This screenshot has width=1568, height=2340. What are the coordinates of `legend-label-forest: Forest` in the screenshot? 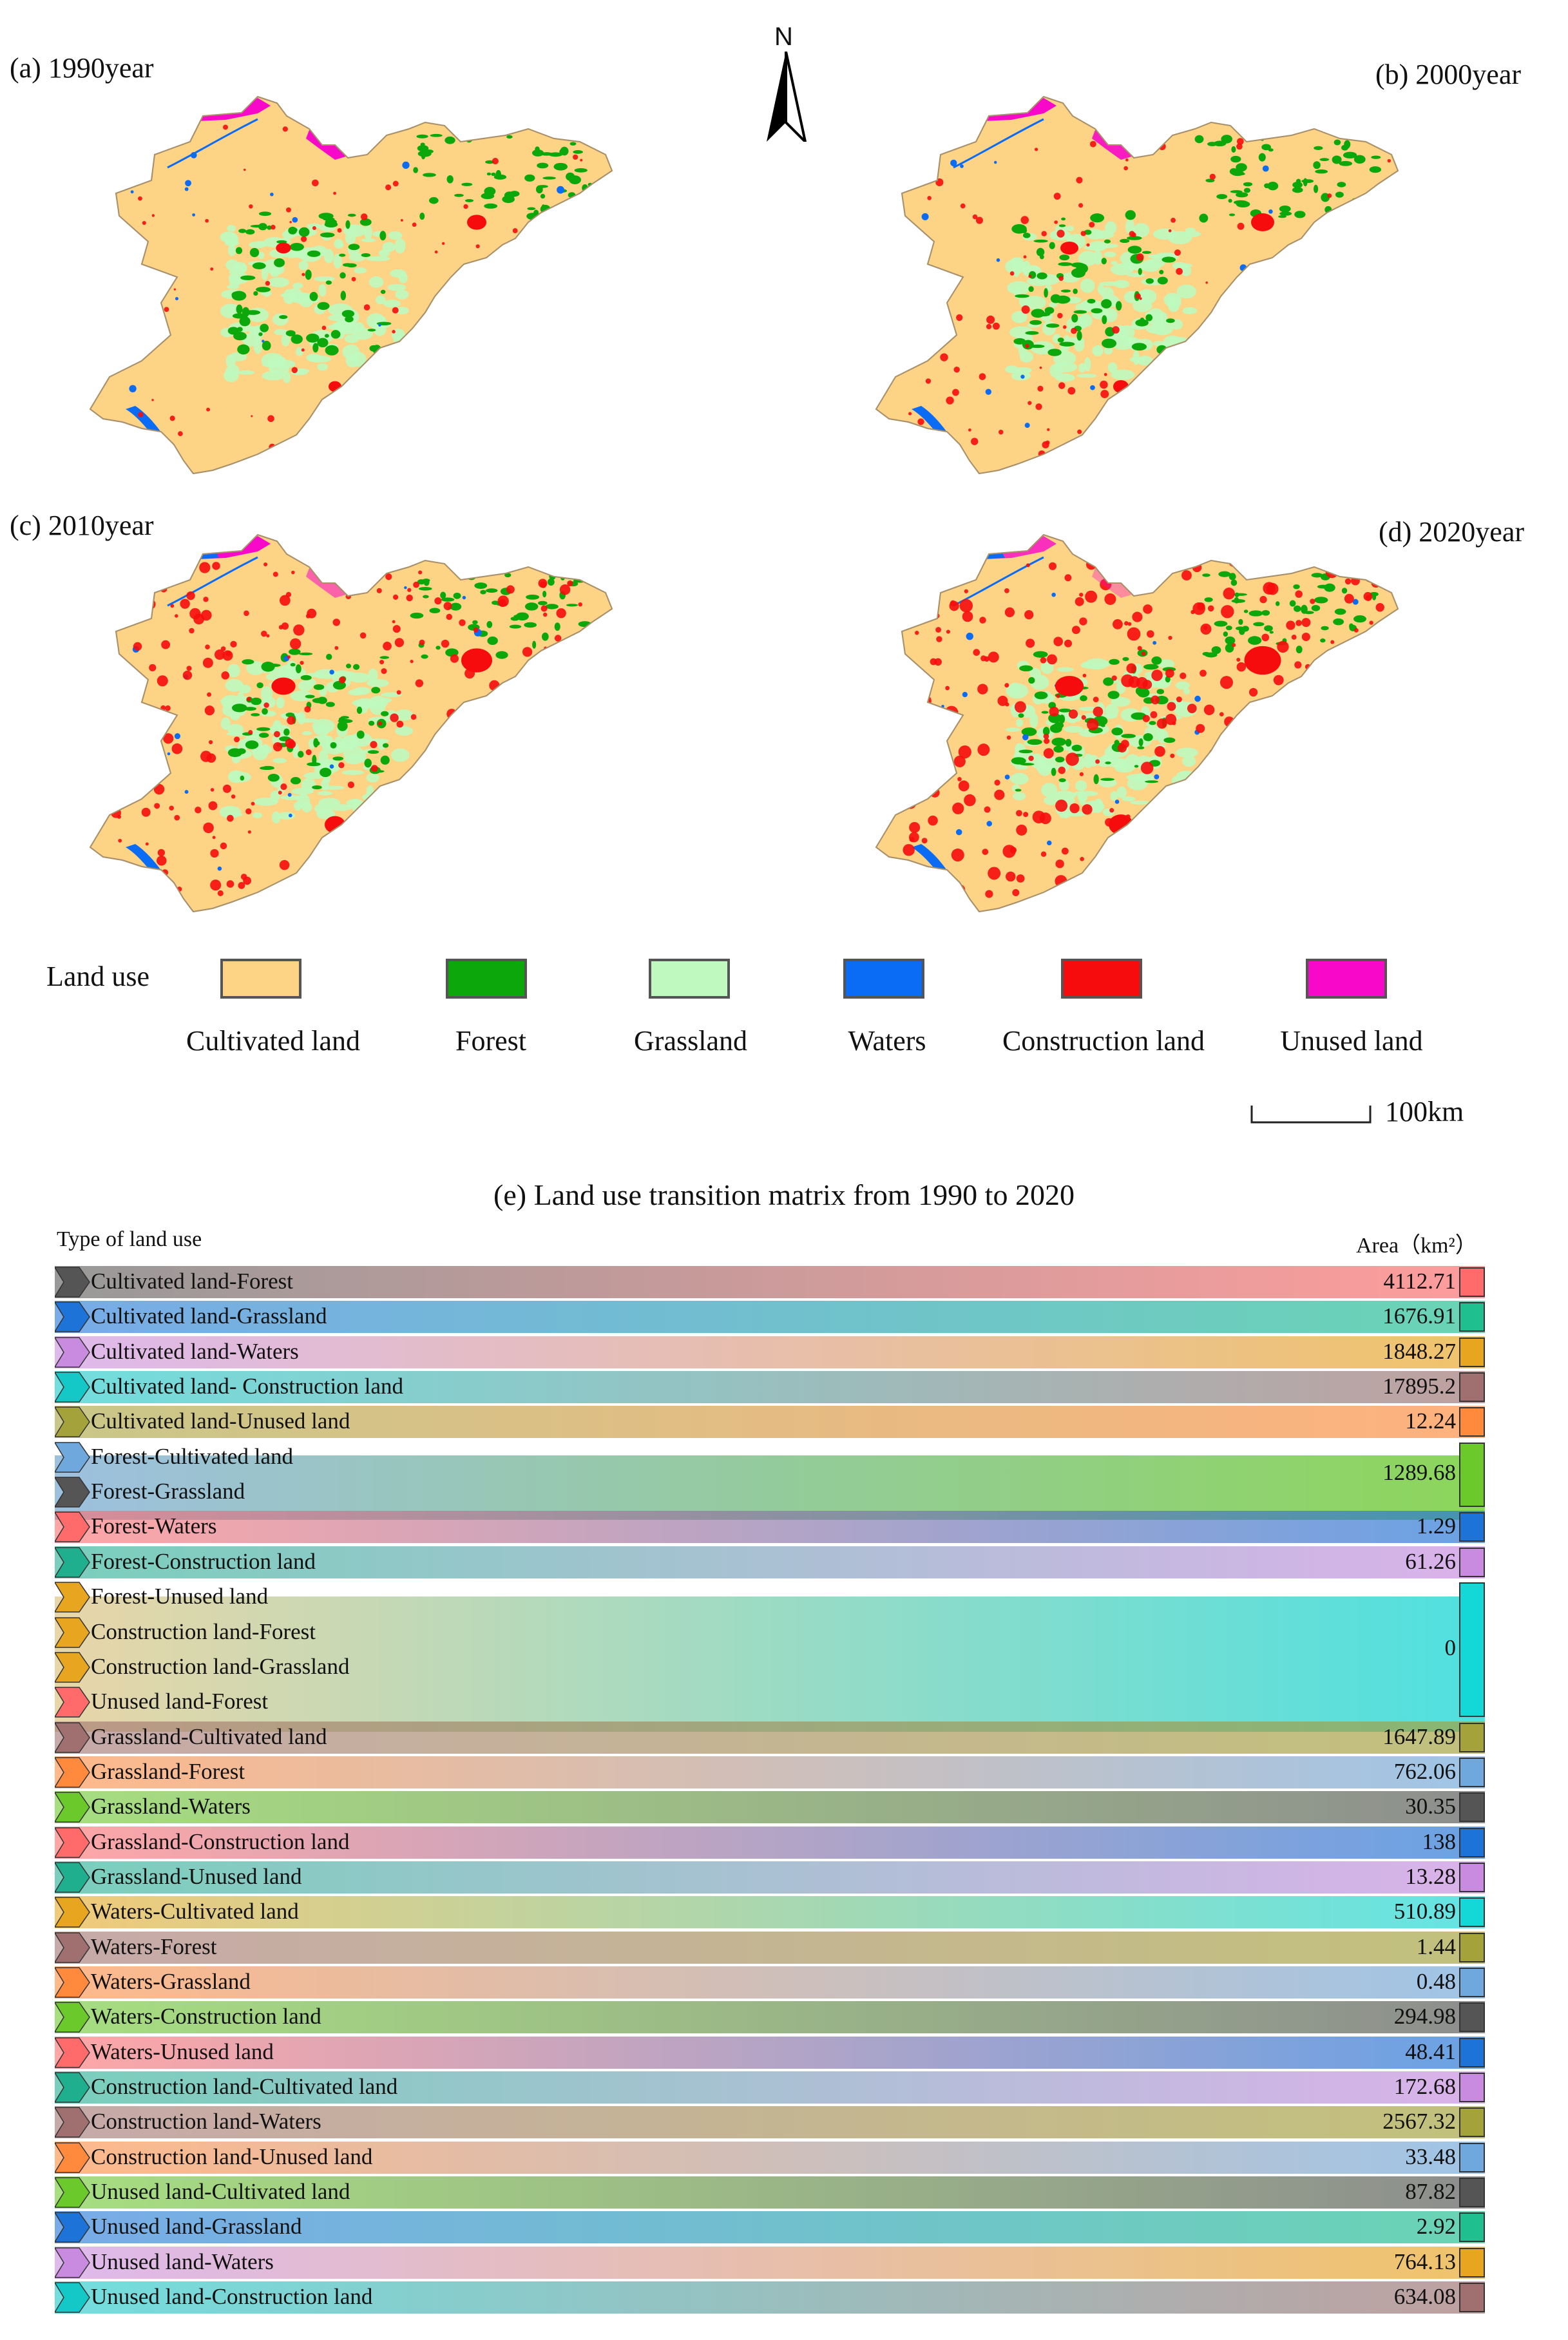 It's located at (491, 1041).